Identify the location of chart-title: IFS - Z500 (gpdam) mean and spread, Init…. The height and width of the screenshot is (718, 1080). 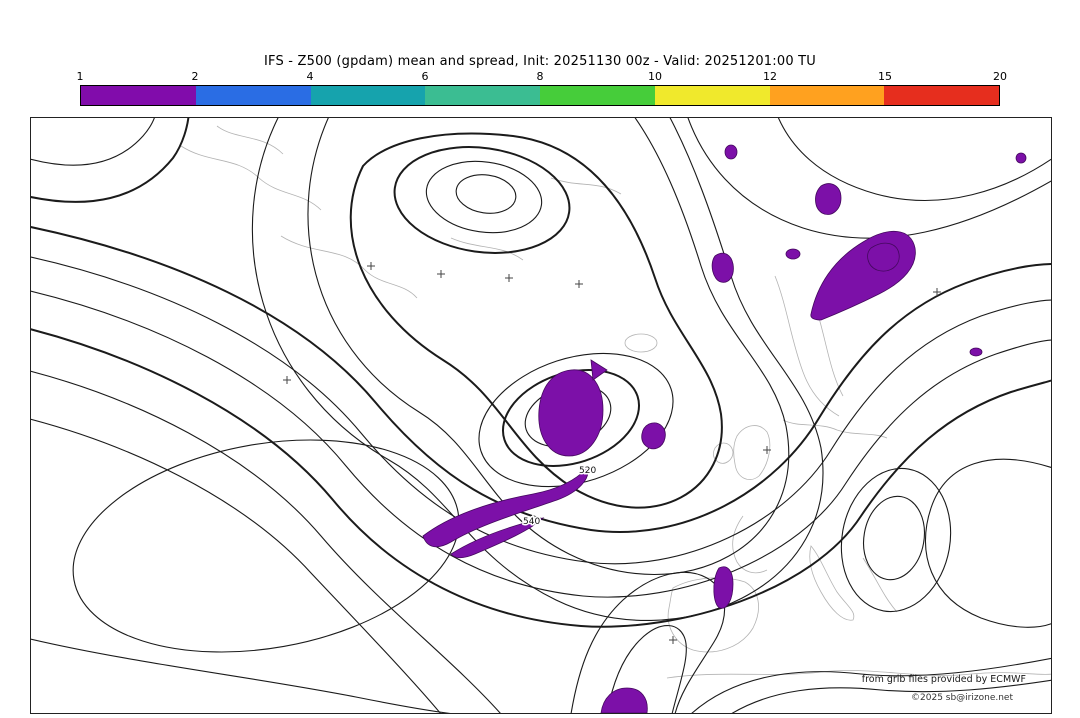
(540, 61).